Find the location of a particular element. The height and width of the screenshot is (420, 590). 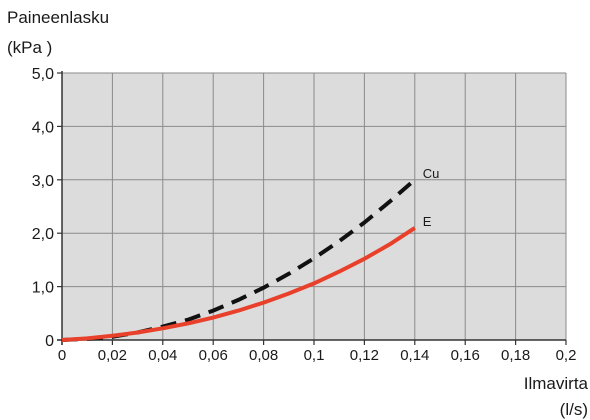

y-tick-label: 4,0 is located at coordinates (43, 127).